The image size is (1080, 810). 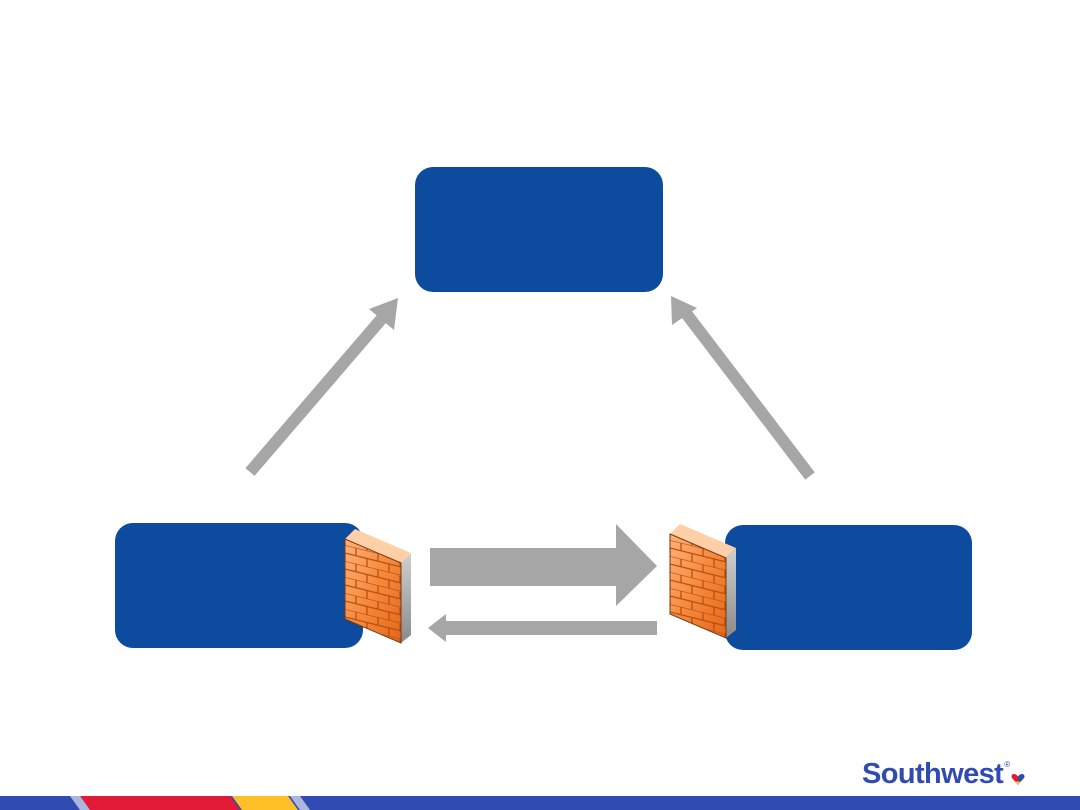 What do you see at coordinates (933, 773) in the screenshot?
I see `brand-name: Southwest` at bounding box center [933, 773].